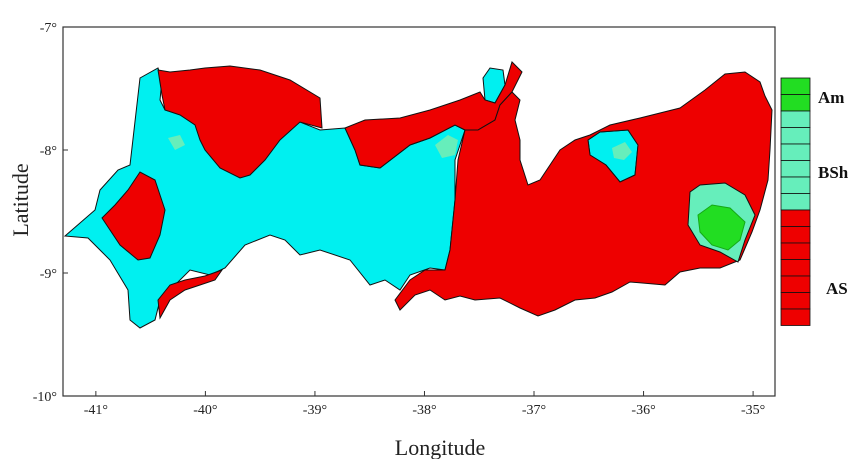 This screenshot has height=459, width=859. I want to click on y-axis-title: Latitude, so click(20, 199).